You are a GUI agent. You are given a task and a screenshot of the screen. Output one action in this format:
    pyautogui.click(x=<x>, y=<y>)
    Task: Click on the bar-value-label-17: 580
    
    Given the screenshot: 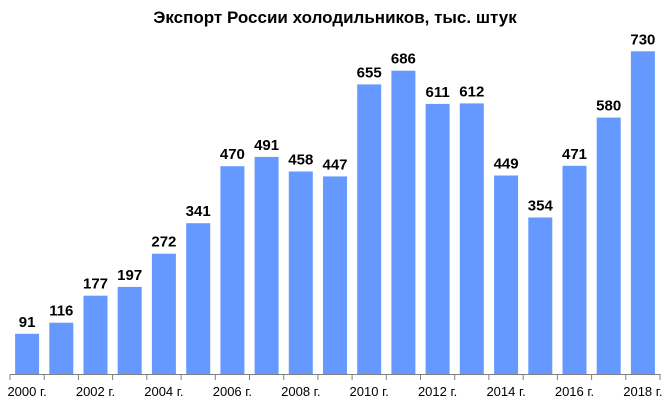 What is the action you would take?
    pyautogui.click(x=608, y=106)
    